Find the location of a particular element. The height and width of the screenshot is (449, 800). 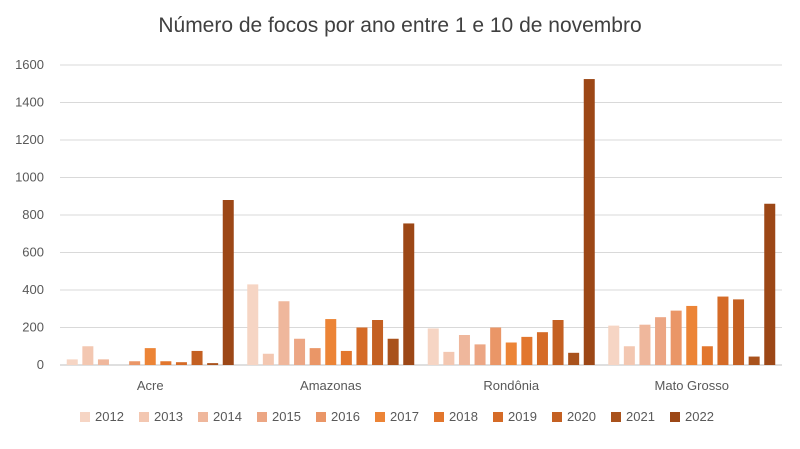

bar-2022-mato-grosso is located at coordinates (770, 284).